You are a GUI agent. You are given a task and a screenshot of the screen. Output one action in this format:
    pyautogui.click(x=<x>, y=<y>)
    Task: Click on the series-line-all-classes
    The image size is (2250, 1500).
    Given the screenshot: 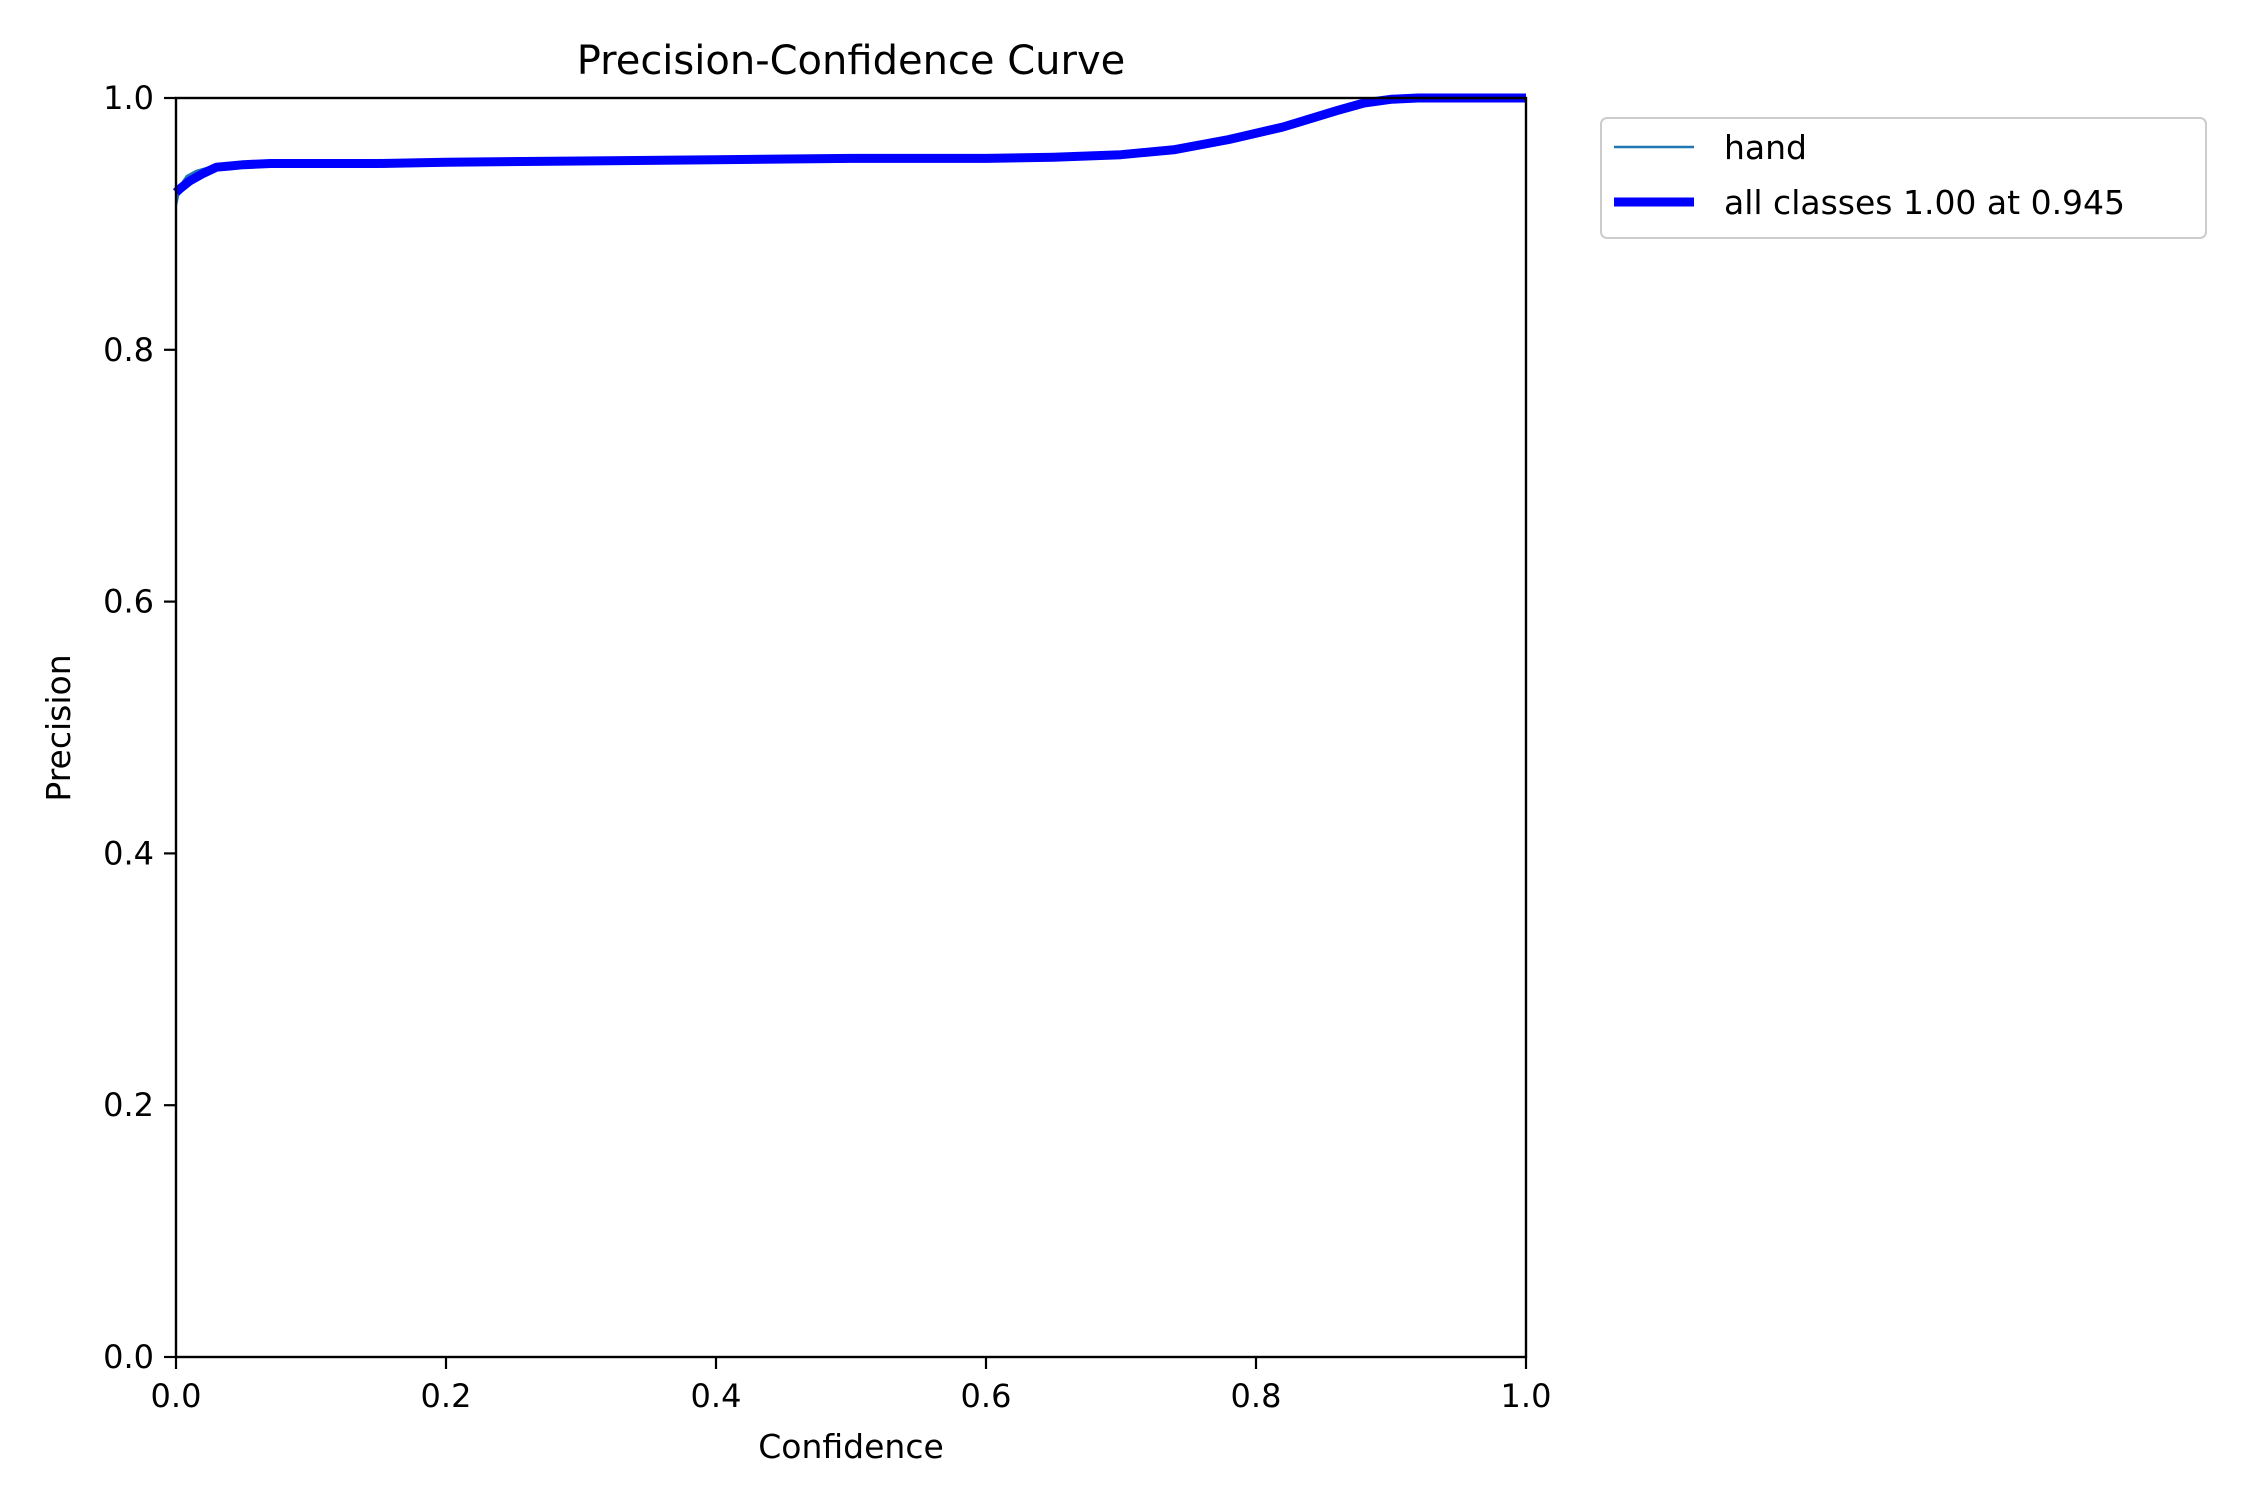 What is the action you would take?
    pyautogui.click(x=849, y=144)
    